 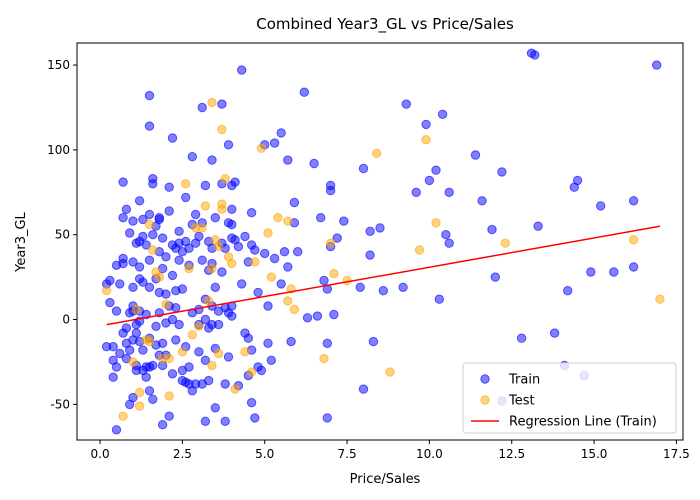 What do you see at coordinates (182, 454) in the screenshot?
I see `x-tick-label: 2.5` at bounding box center [182, 454].